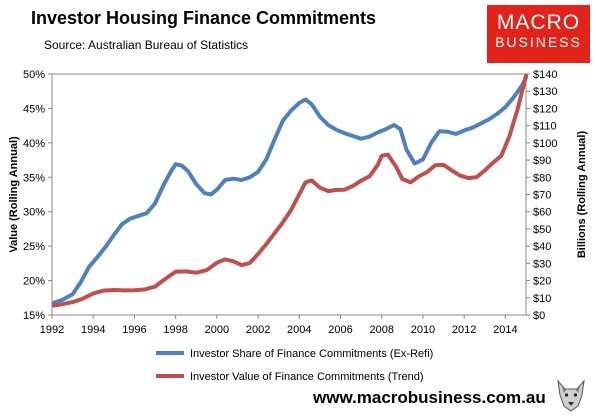 The width and height of the screenshot is (596, 417). What do you see at coordinates (542, 264) in the screenshot?
I see `y-right-tick-label: $30` at bounding box center [542, 264].